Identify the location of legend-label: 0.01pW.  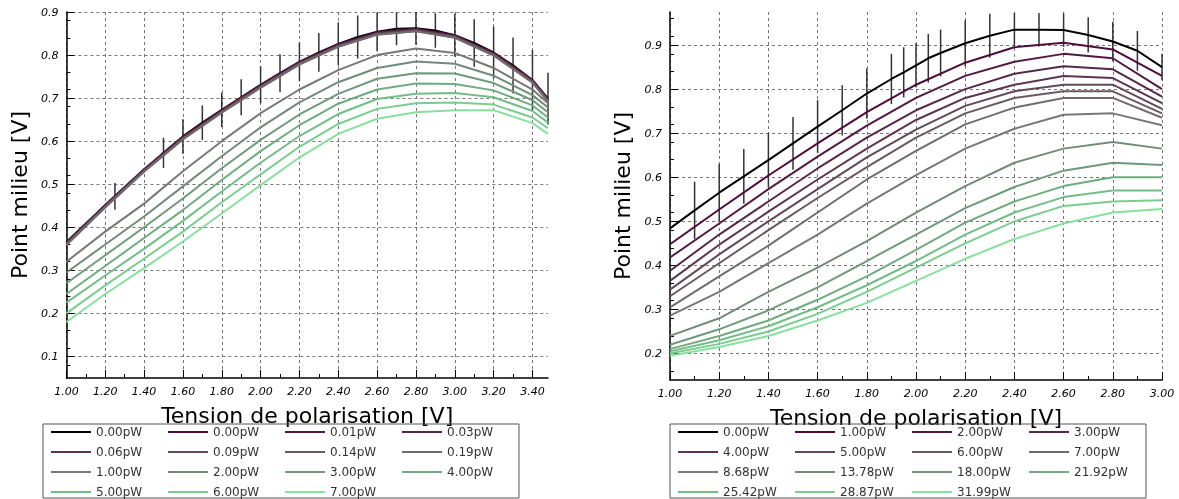
(353, 432).